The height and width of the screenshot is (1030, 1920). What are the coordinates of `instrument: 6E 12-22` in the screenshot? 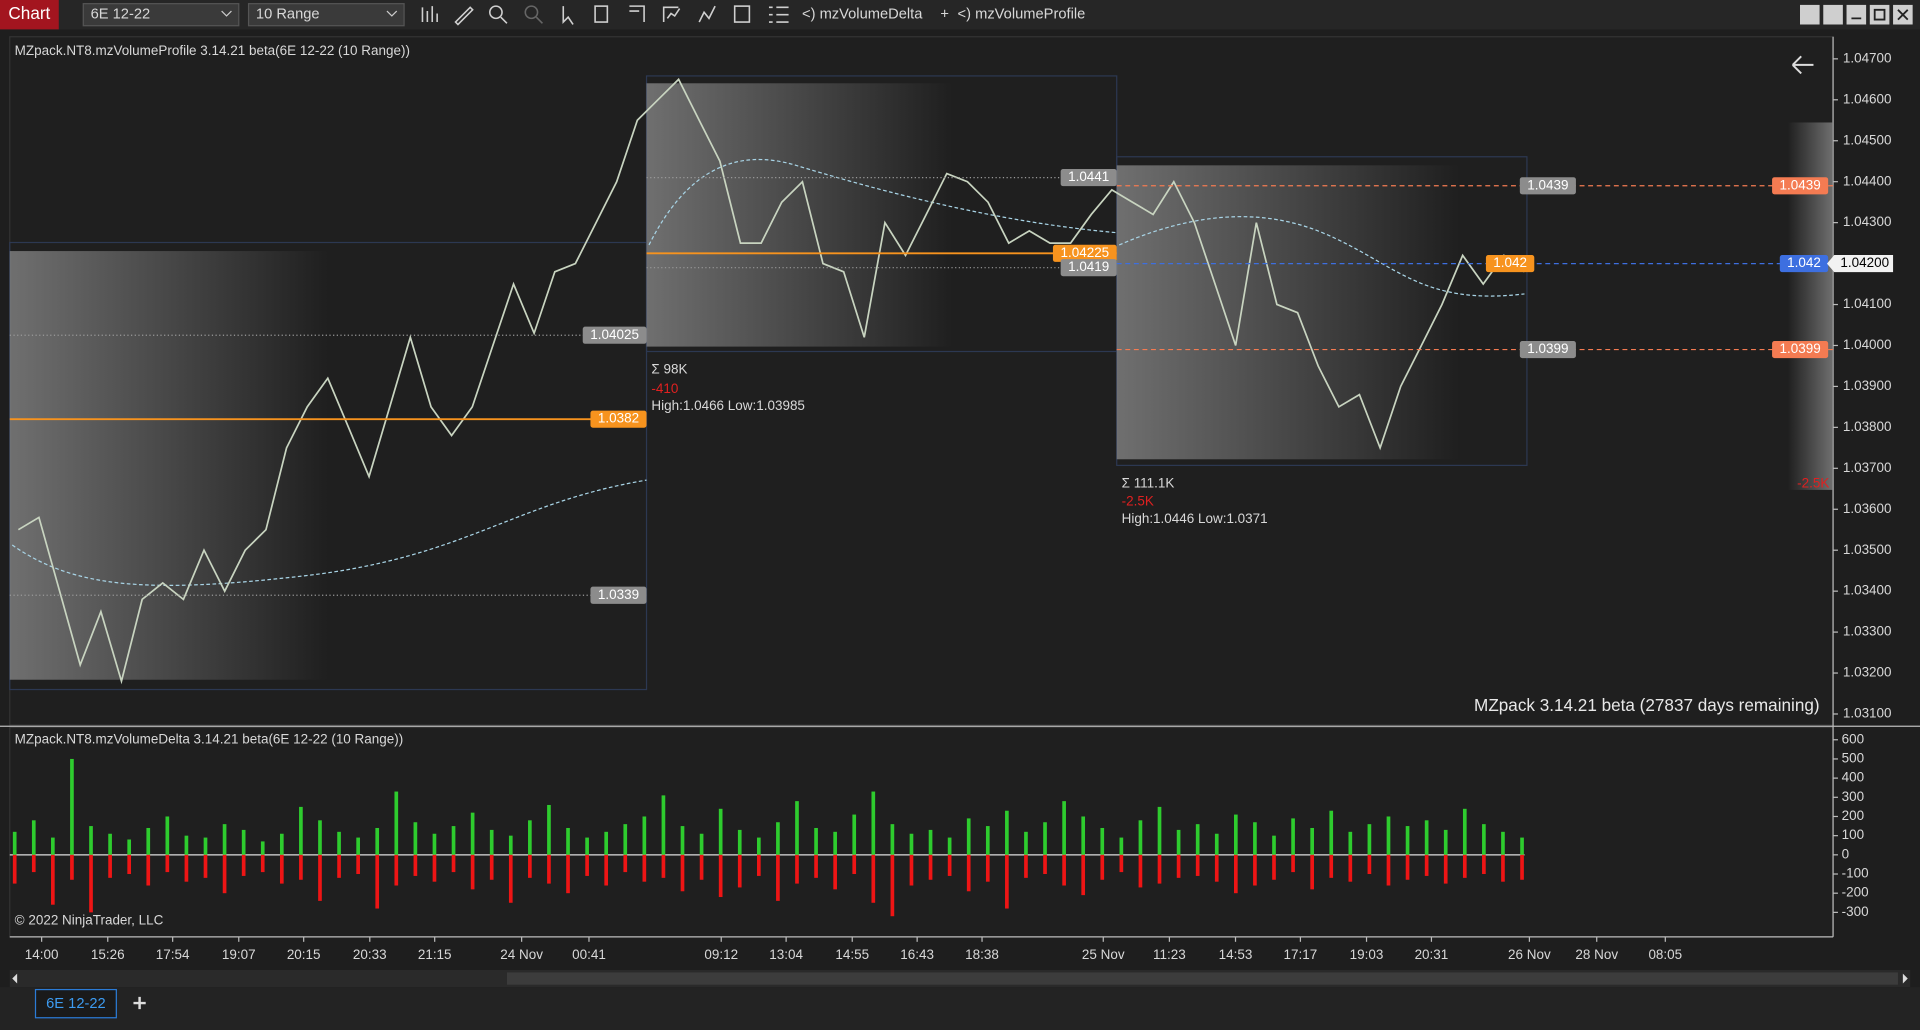 It's located at (121, 15).